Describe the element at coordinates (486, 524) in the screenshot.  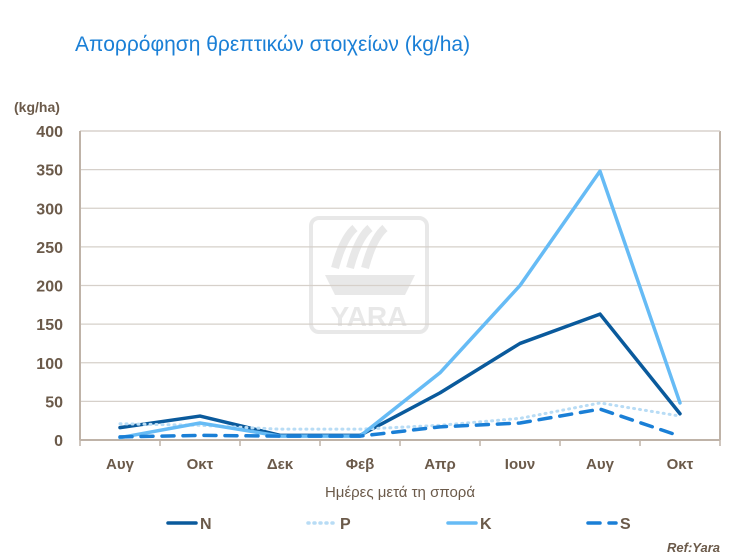
I see `legend-label-K: K` at that location.